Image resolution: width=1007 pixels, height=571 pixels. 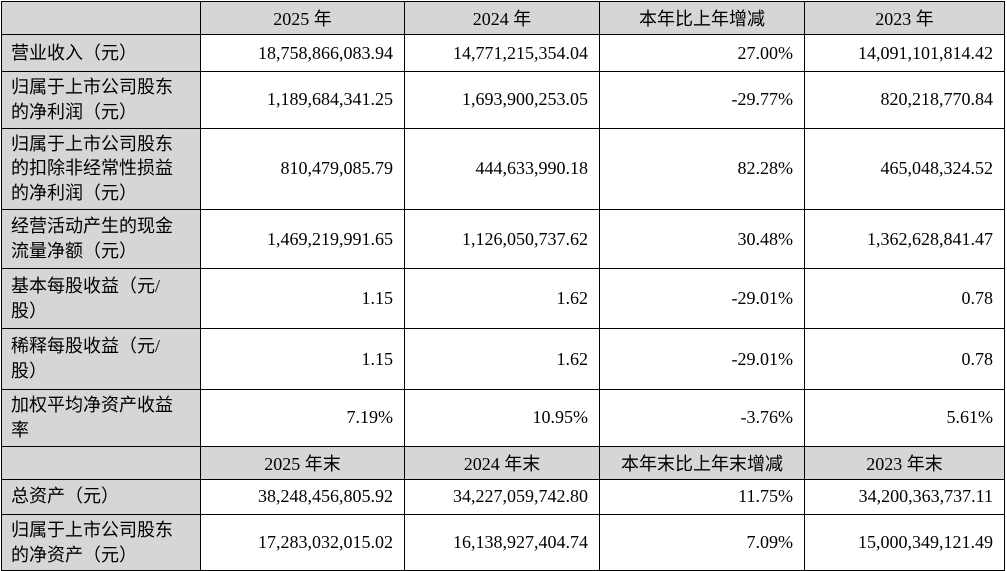 I want to click on value-2023: 1,362,628,841.47, so click(x=904, y=239).